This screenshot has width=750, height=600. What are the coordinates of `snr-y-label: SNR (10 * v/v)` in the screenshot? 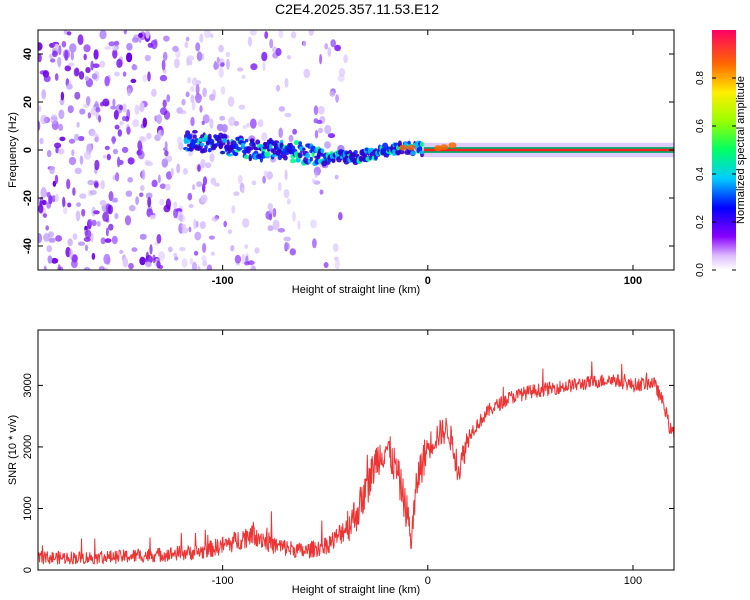 It's located at (13, 450).